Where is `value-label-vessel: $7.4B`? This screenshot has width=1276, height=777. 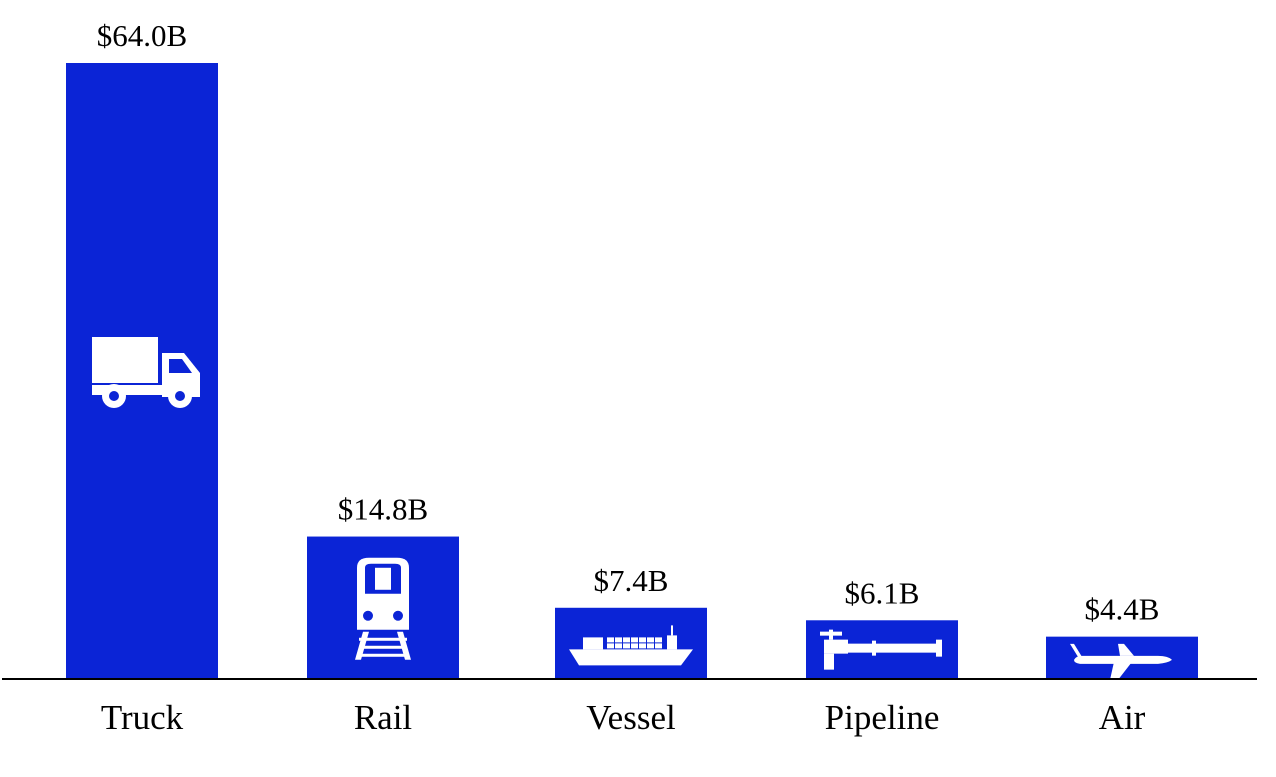
value-label-vessel: $7.4B is located at coordinates (631, 580).